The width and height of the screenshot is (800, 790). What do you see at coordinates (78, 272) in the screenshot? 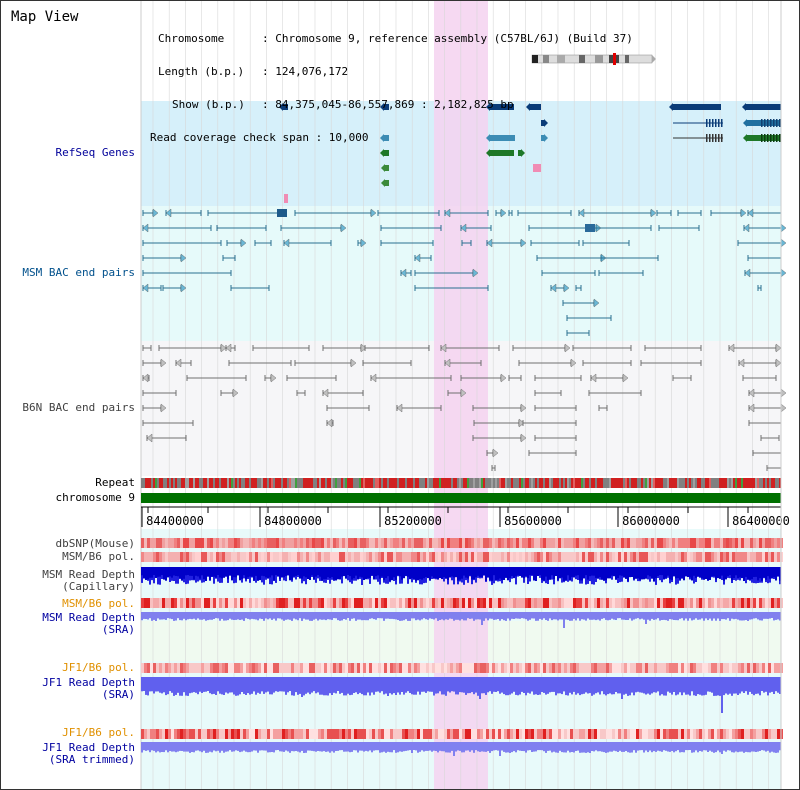
I see `msm-bac-label: MSM BAC end pairs` at bounding box center [78, 272].